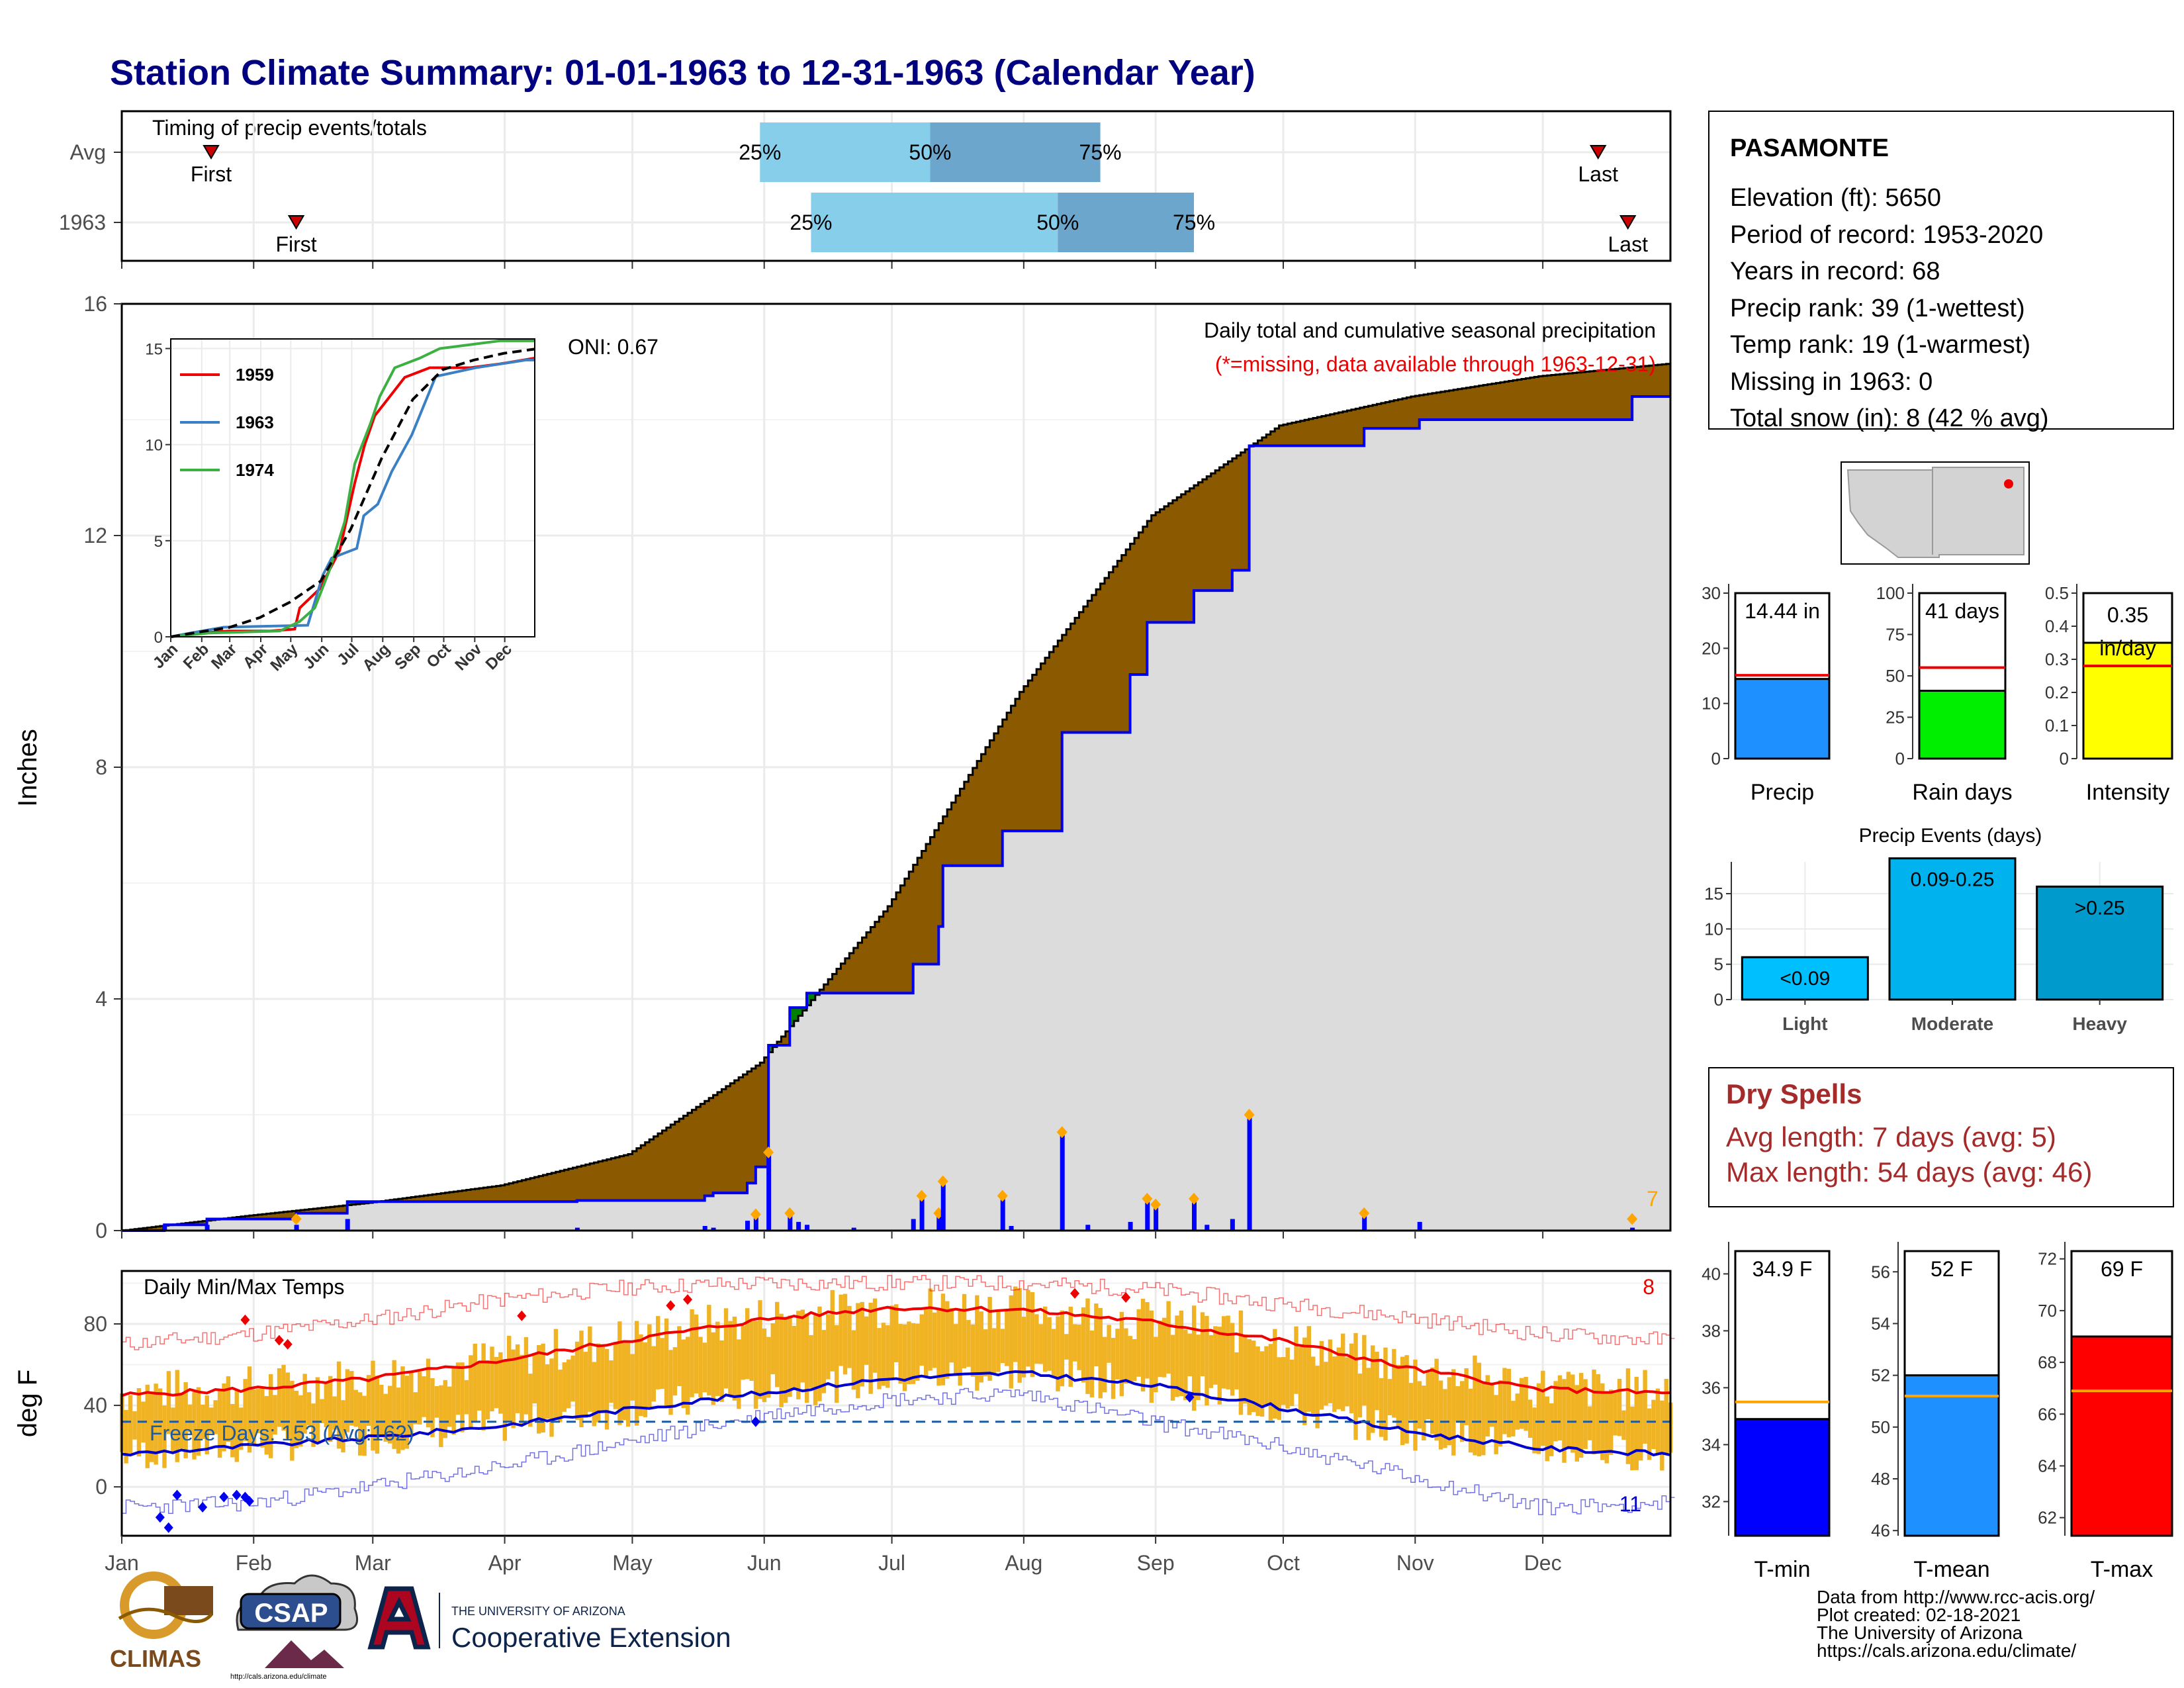 The image size is (2184, 1688). Describe the element at coordinates (353, 488) in the screenshot. I see `inset-series-1974` at that location.